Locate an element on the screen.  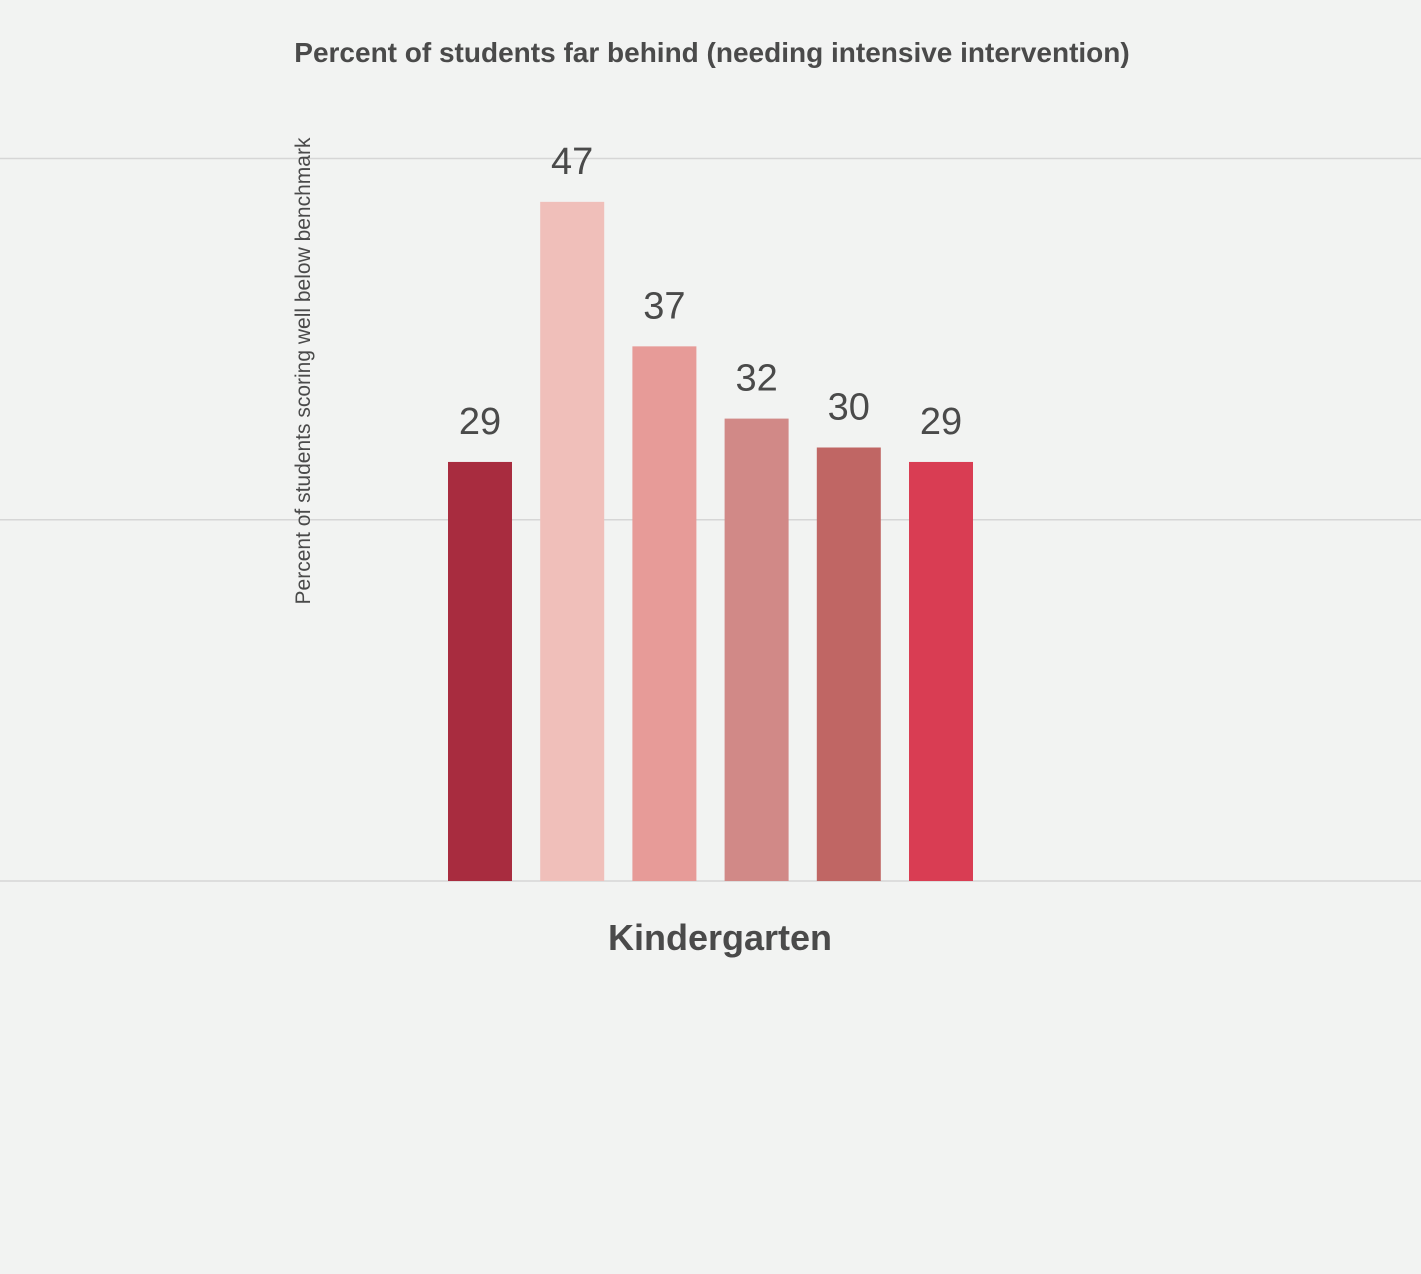
bar-value-label-4: 30 is located at coordinates (849, 408).